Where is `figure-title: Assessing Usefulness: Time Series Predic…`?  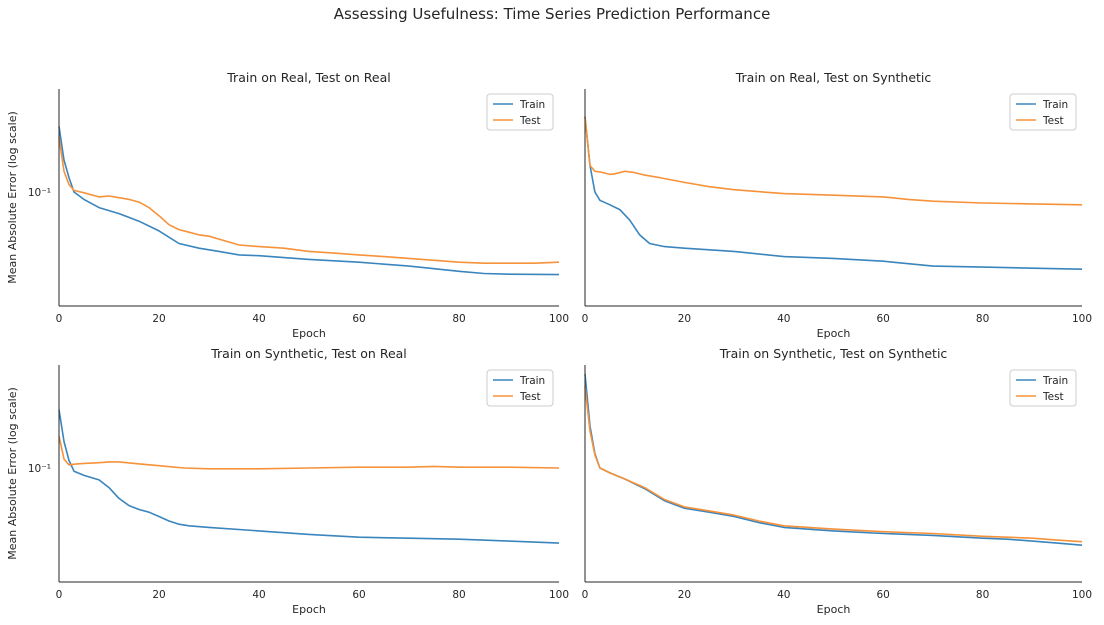
figure-title: Assessing Usefulness: Time Series Predic… is located at coordinates (552, 14).